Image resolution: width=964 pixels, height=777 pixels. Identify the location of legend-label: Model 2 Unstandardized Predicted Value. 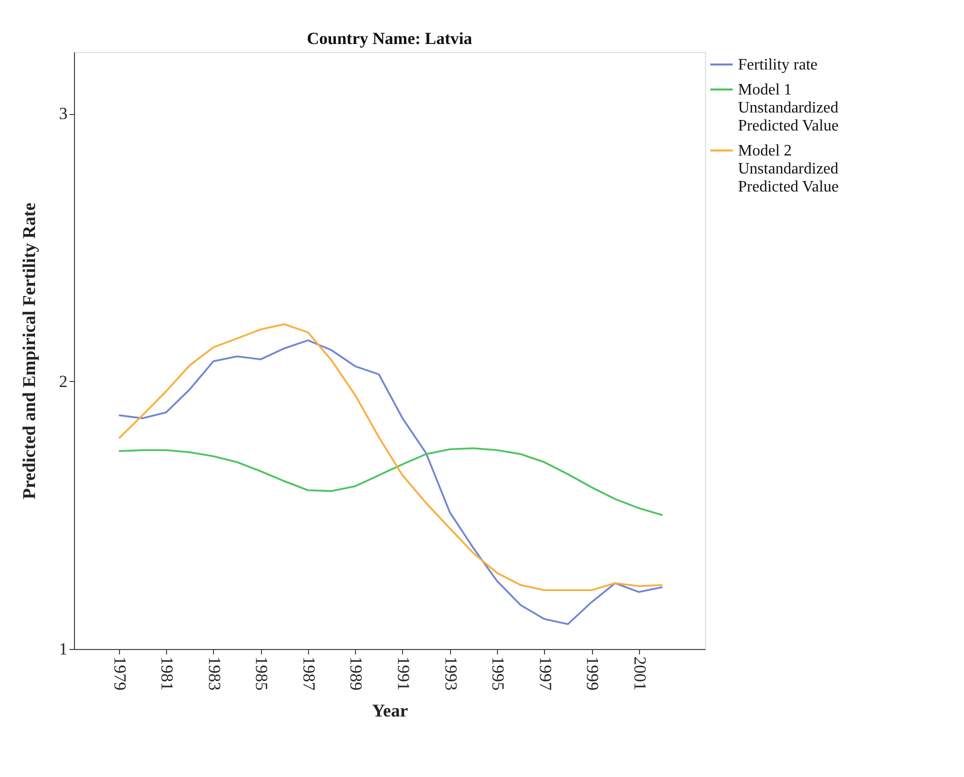
(788, 169).